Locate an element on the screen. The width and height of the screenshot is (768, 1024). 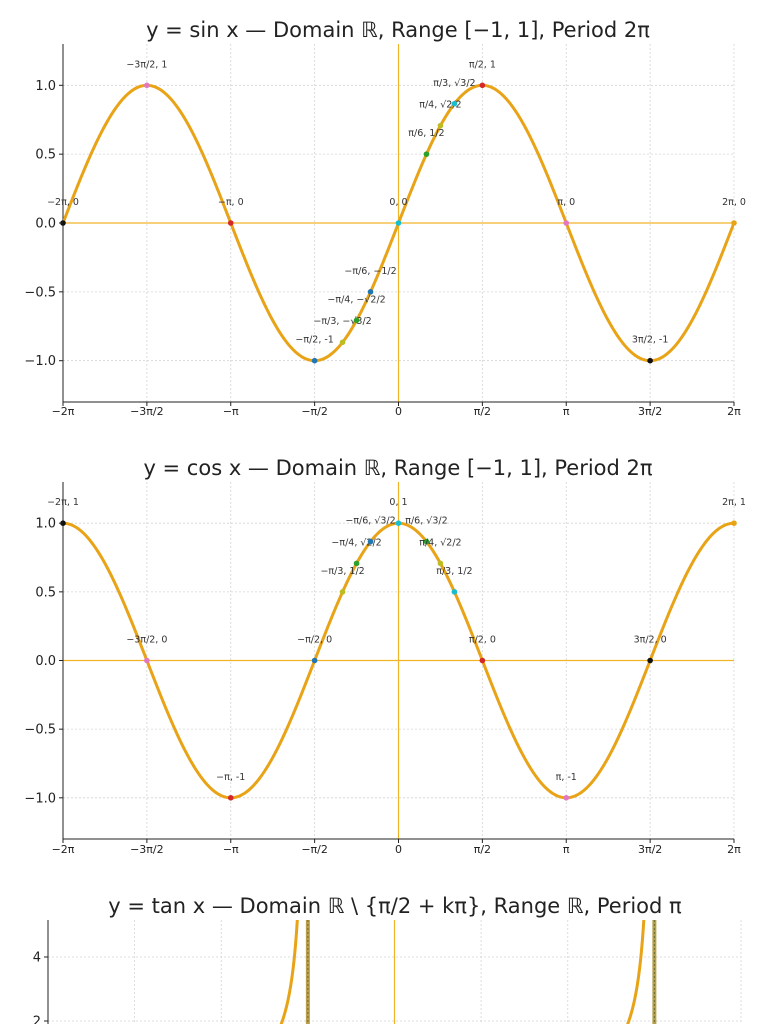
point-label: −π/4, √2/2 is located at coordinates (356, 542).